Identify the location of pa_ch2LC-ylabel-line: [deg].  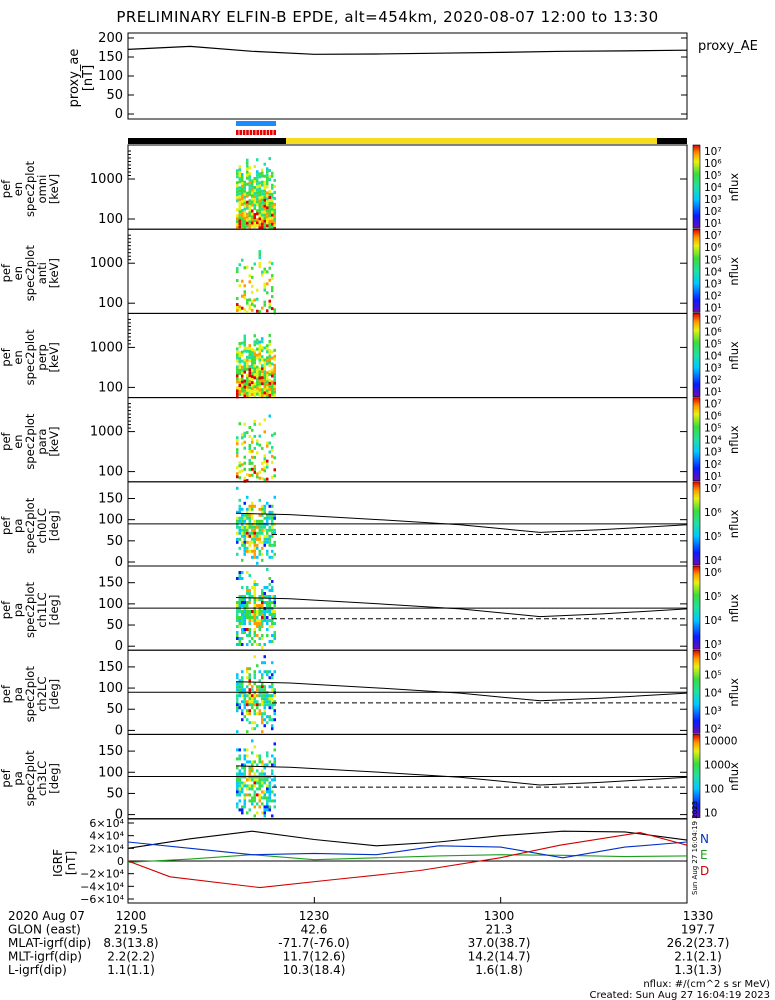
(54, 694).